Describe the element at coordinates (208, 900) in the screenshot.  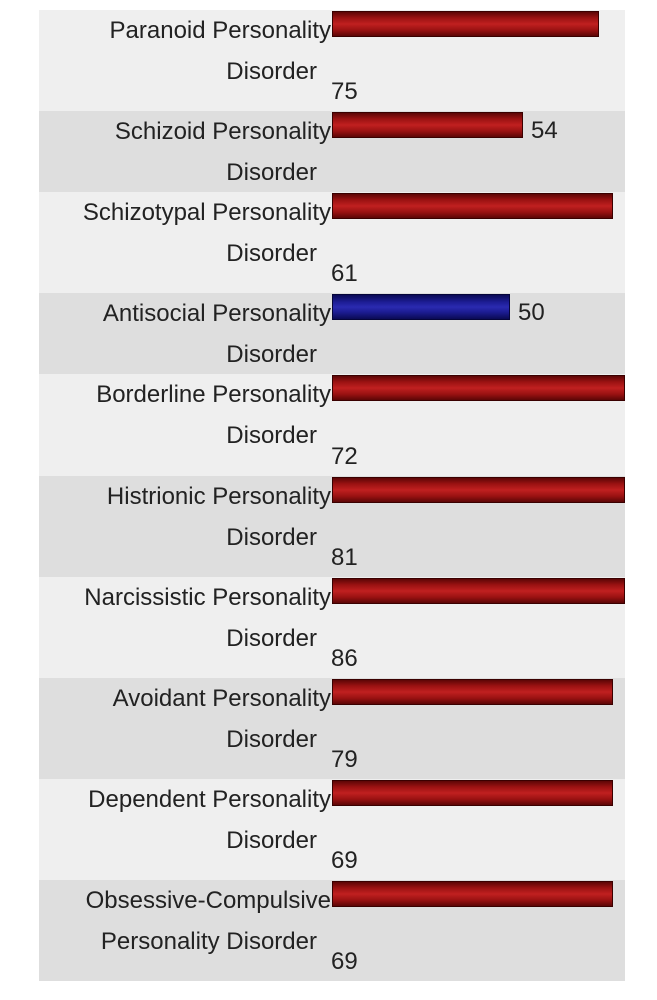
I see `category-label-line: Obsessive-Compulsive` at that location.